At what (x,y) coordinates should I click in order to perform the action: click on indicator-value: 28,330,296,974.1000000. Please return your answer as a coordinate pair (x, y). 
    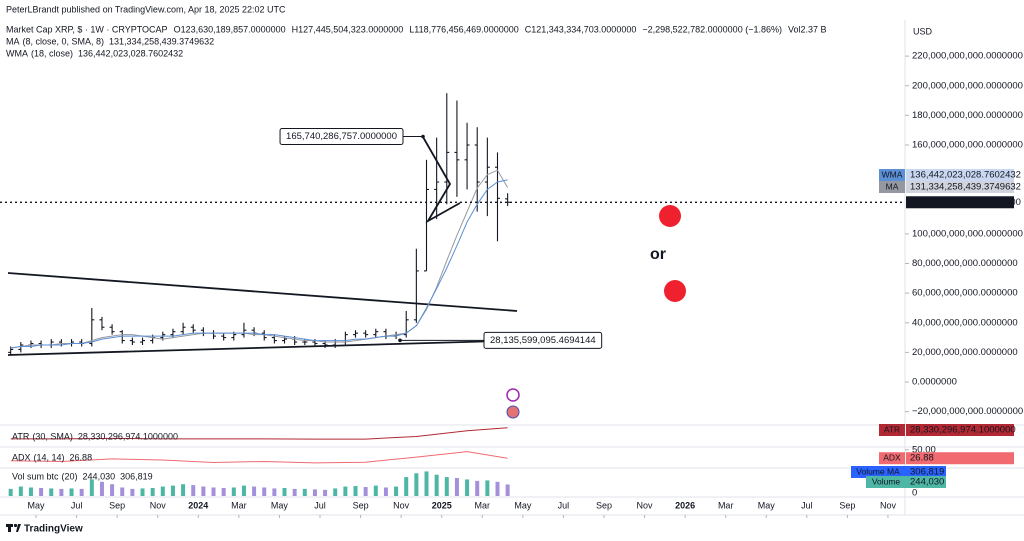
    Looking at the image, I should click on (128, 436).